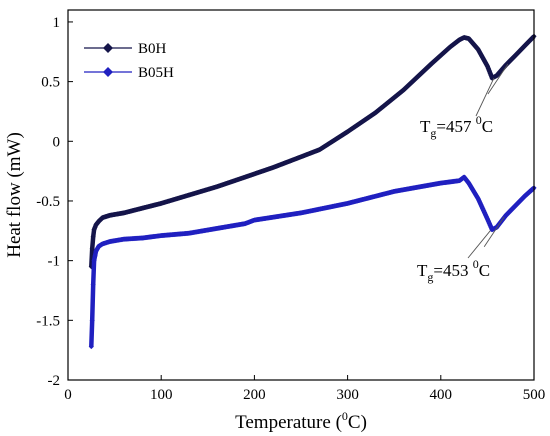  Describe the element at coordinates (129, 61) in the screenshot. I see `legend: B0H B05H` at that location.